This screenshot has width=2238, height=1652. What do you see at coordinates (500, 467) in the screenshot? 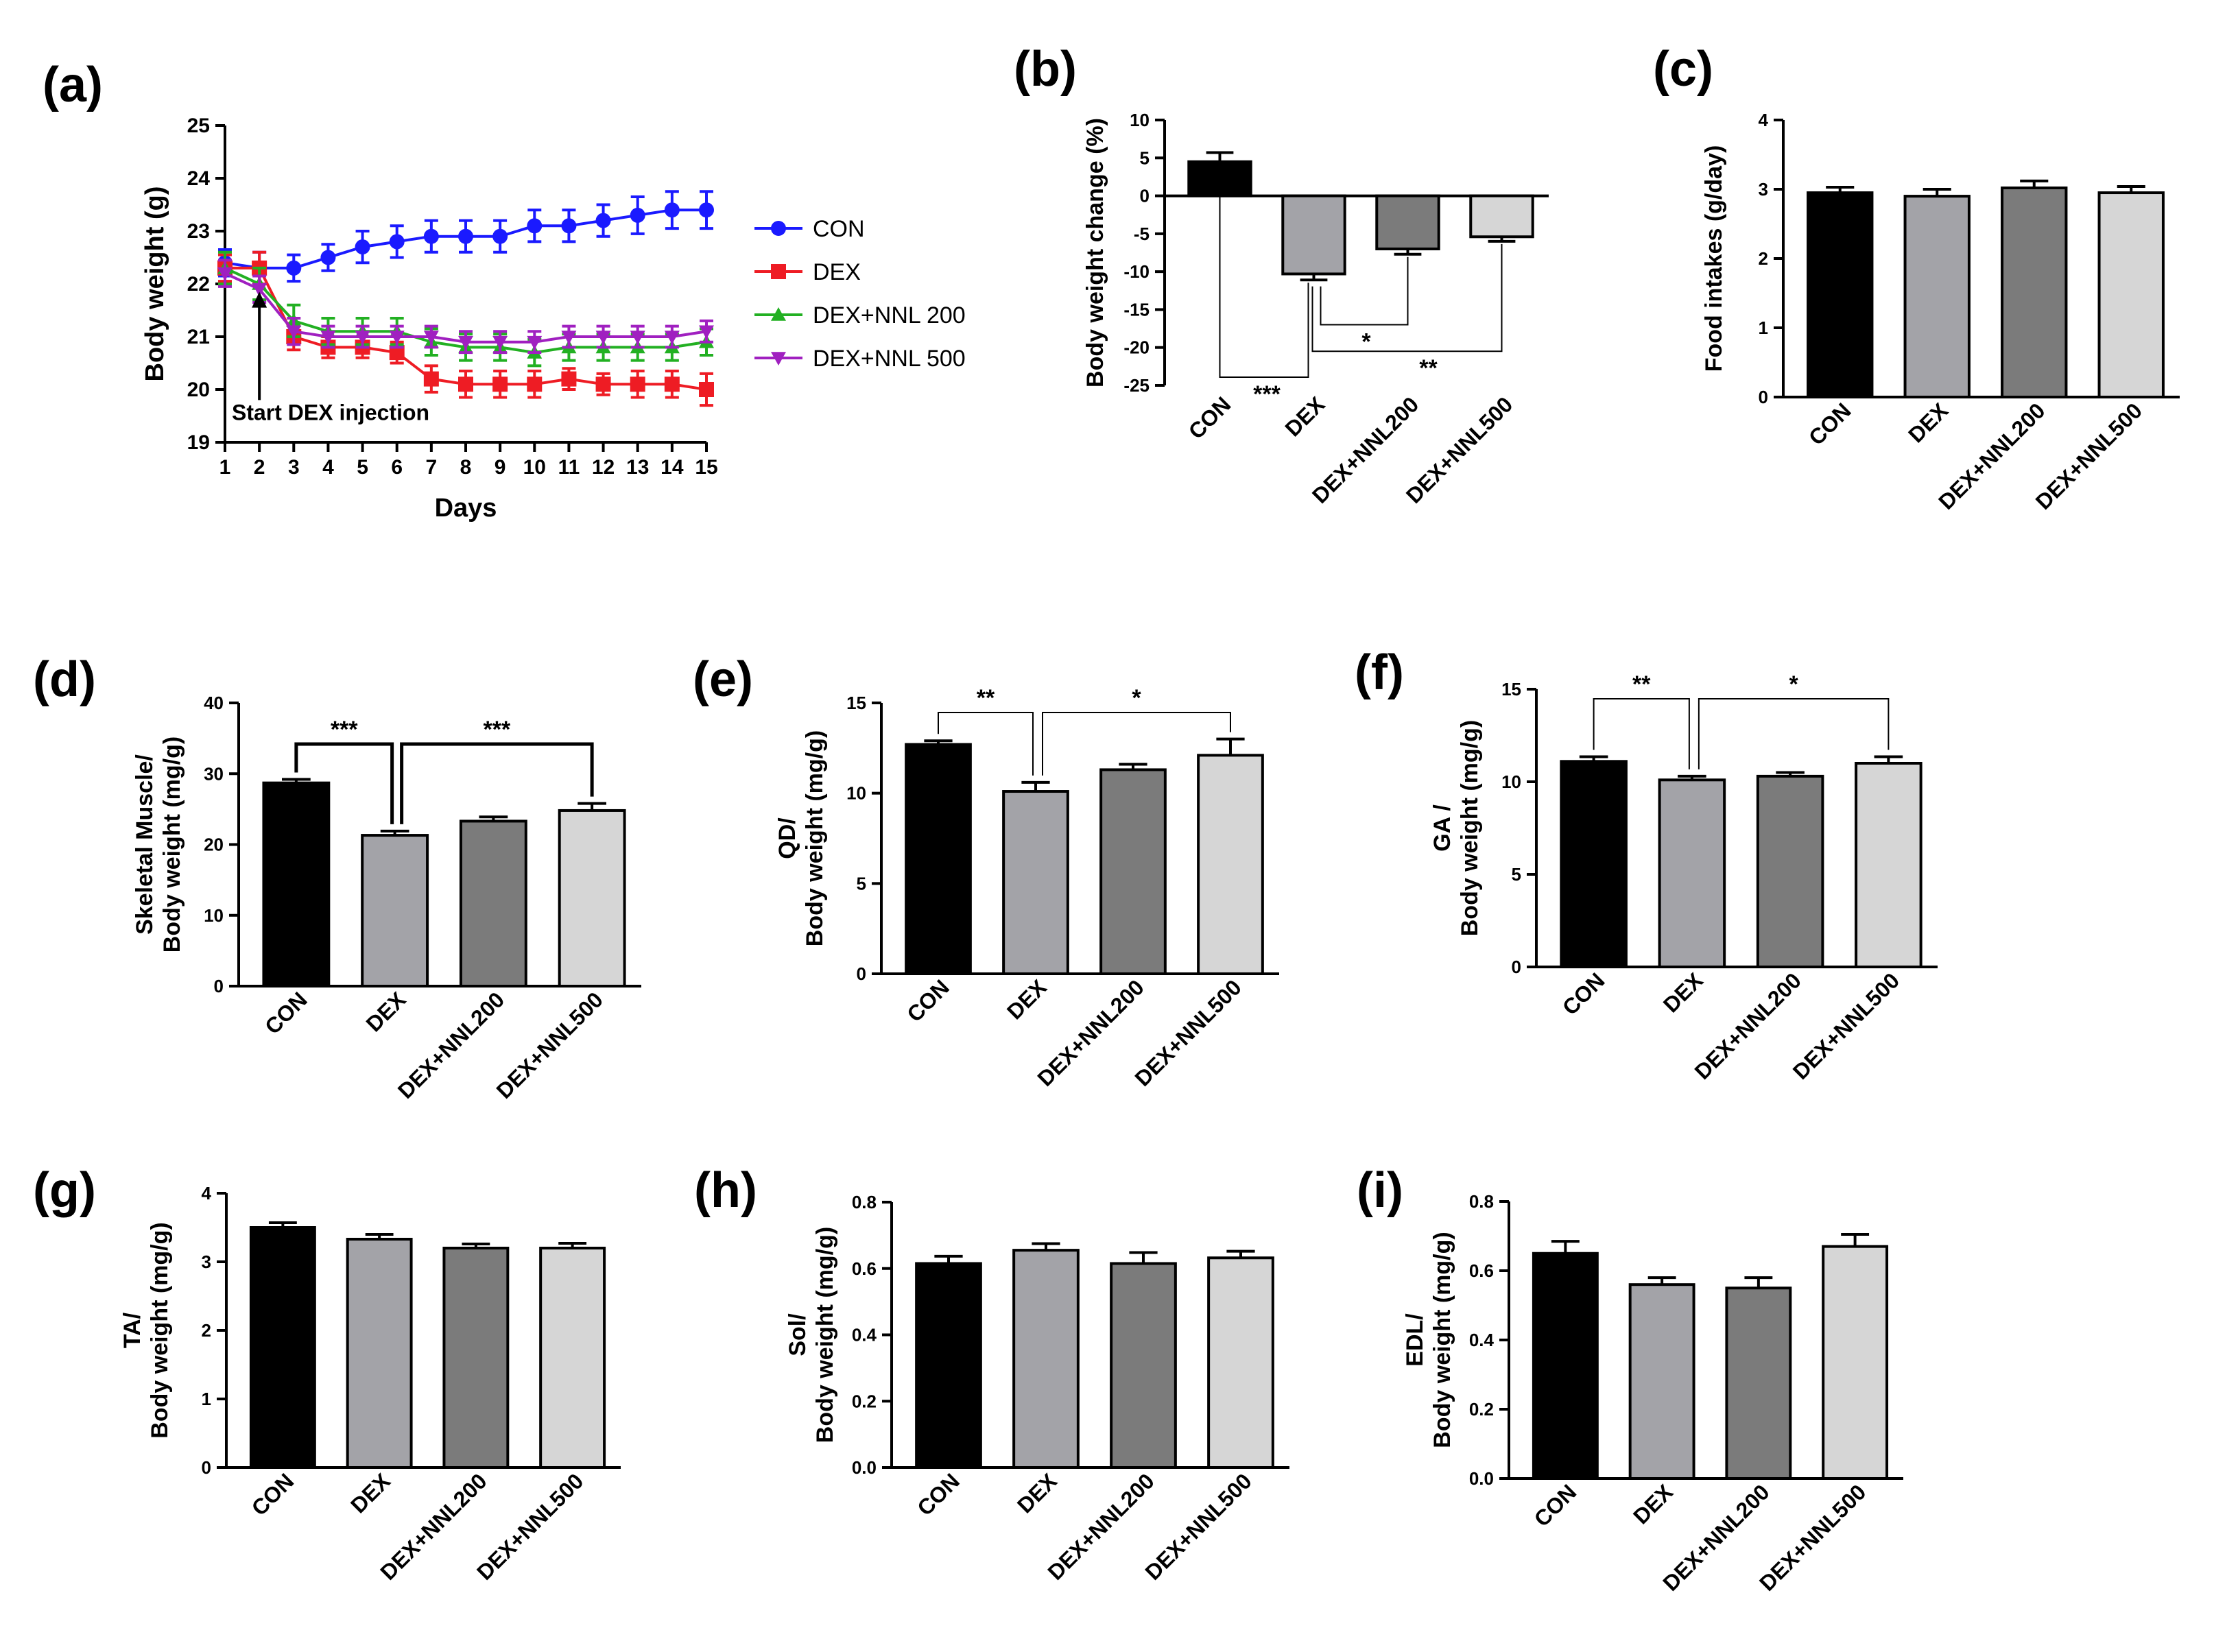
I see `x-tick-label: 9` at bounding box center [500, 467].